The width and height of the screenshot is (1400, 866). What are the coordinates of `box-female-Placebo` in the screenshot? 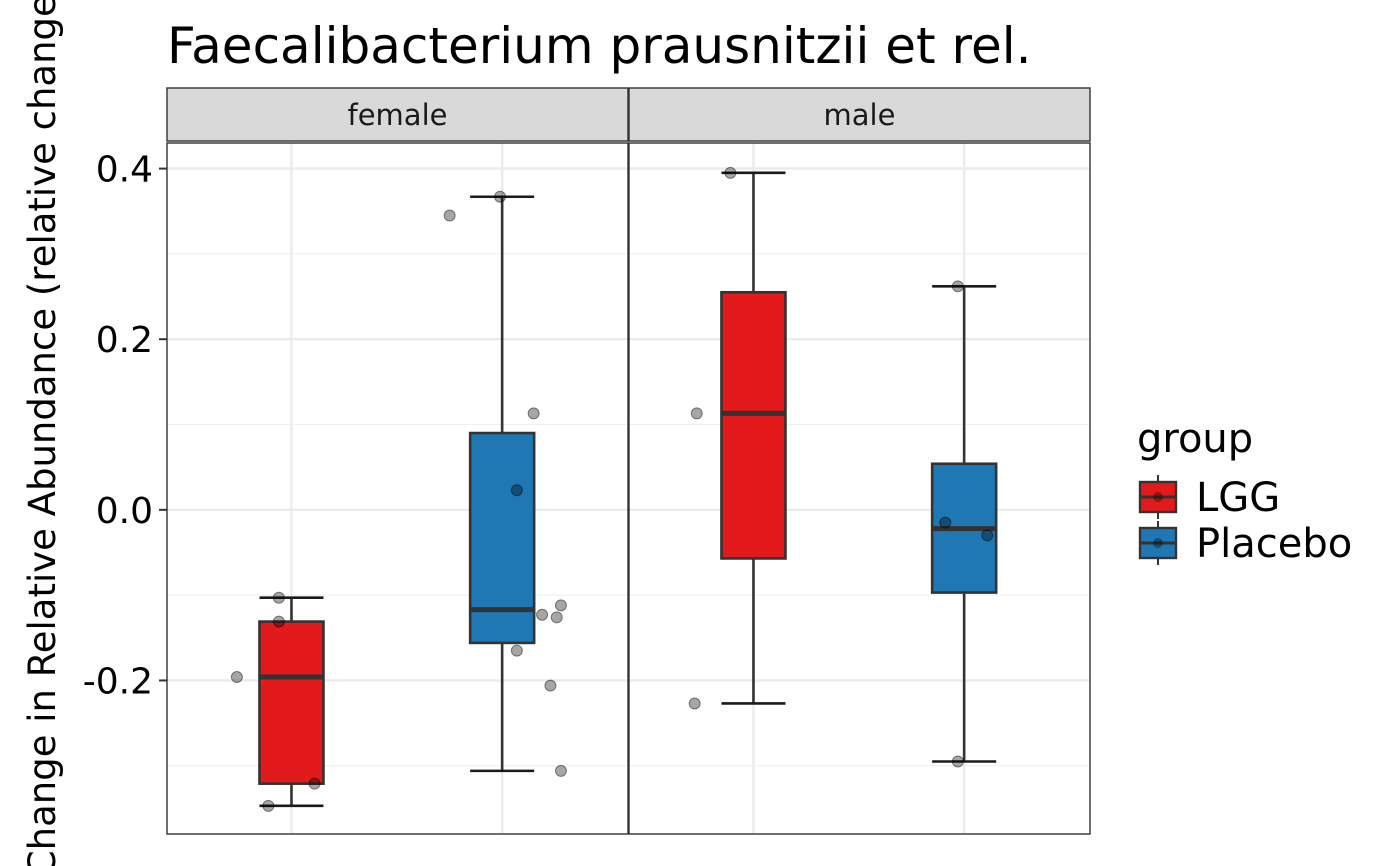 It's located at (505, 483).